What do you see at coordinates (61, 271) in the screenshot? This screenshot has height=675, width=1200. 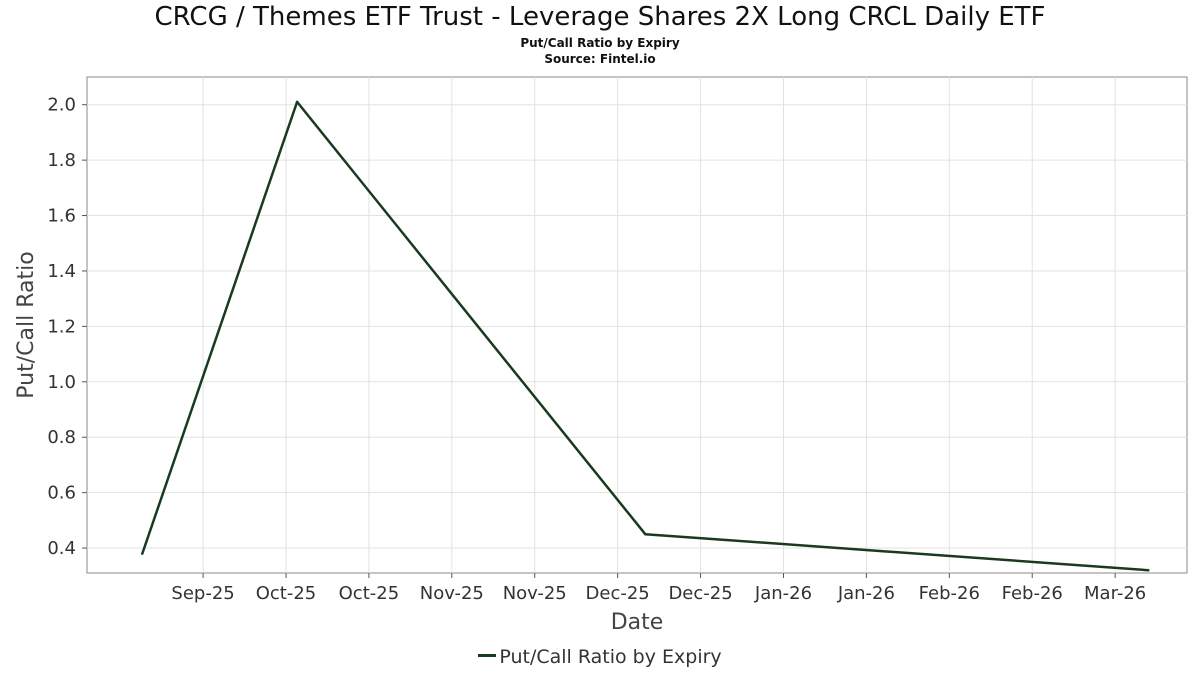 I see `y-tick-label: 1.4` at bounding box center [61, 271].